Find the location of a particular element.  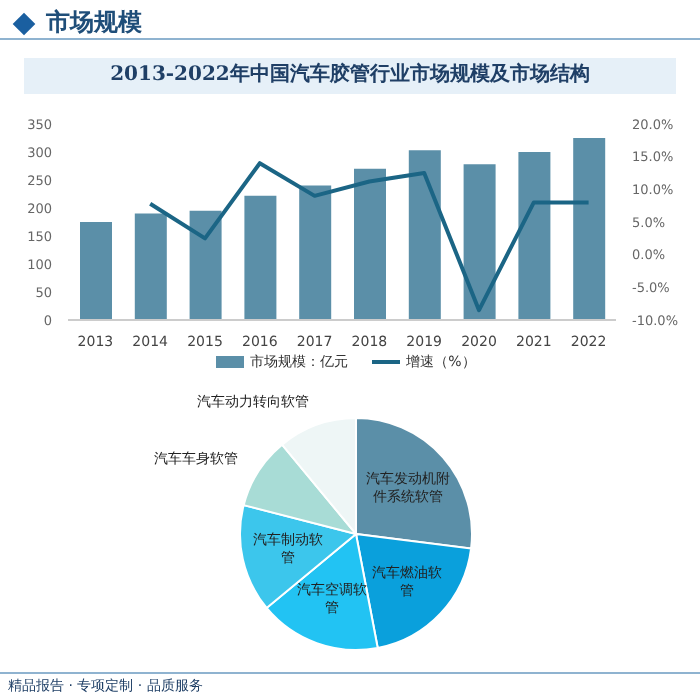

chart-title: 2013-2022年中国汽车胶管行业市场规模及市场结构 is located at coordinates (350, 76).